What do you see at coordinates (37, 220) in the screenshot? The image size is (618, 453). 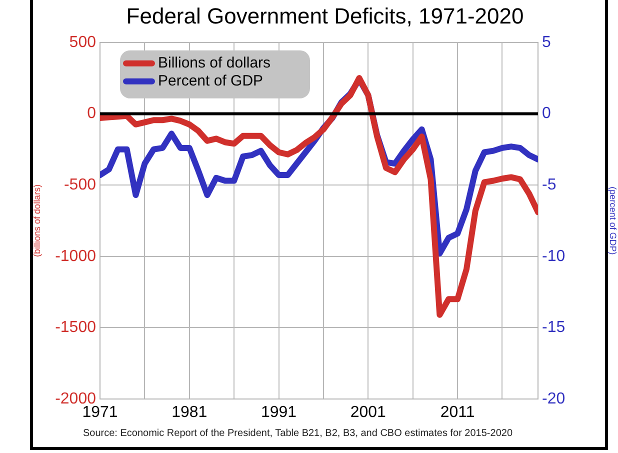 I see `y-axis-title: (billions of dollars)` at bounding box center [37, 220].